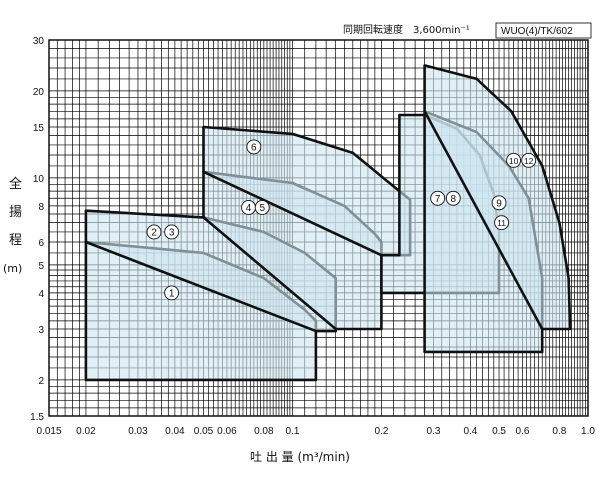  What do you see at coordinates (264, 431) in the screenshot?
I see `x-tick-label: 0.08` at bounding box center [264, 431].